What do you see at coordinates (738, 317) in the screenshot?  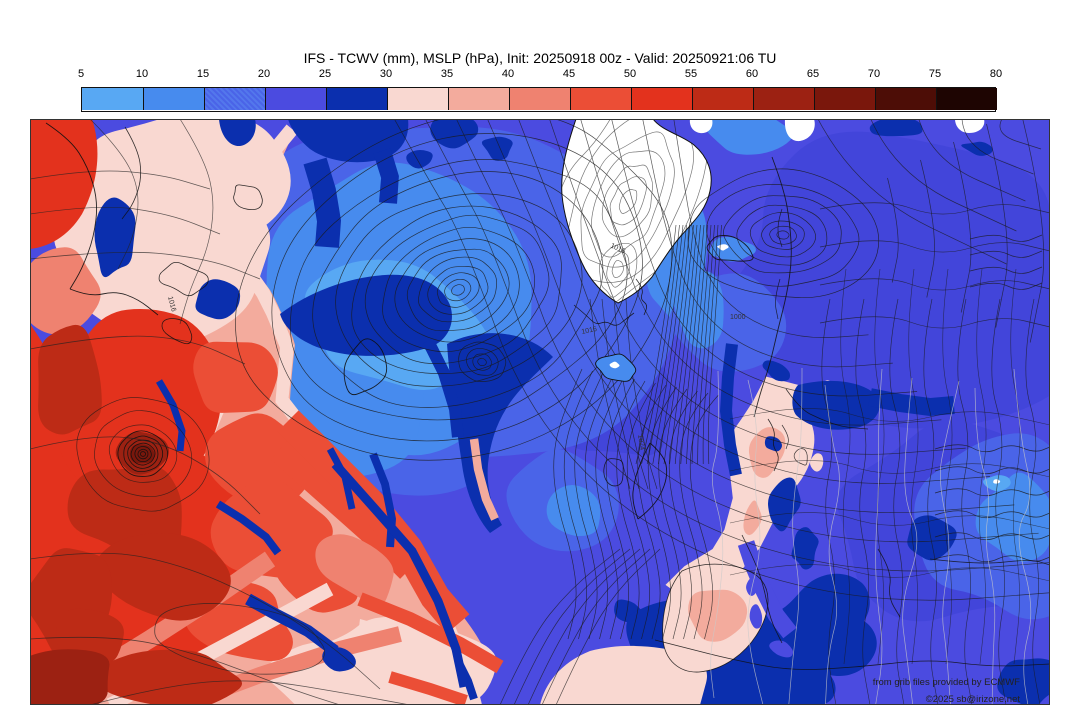 I see `svg-text: 1000` at bounding box center [738, 317].